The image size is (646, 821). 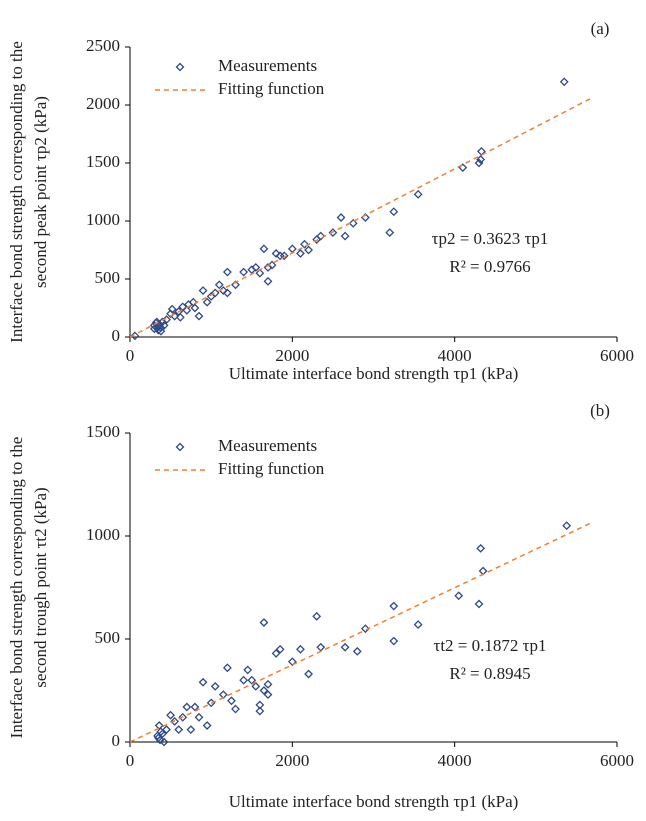 I want to click on annotation: τt2 = 0.1872 τp1, so click(x=490, y=645).